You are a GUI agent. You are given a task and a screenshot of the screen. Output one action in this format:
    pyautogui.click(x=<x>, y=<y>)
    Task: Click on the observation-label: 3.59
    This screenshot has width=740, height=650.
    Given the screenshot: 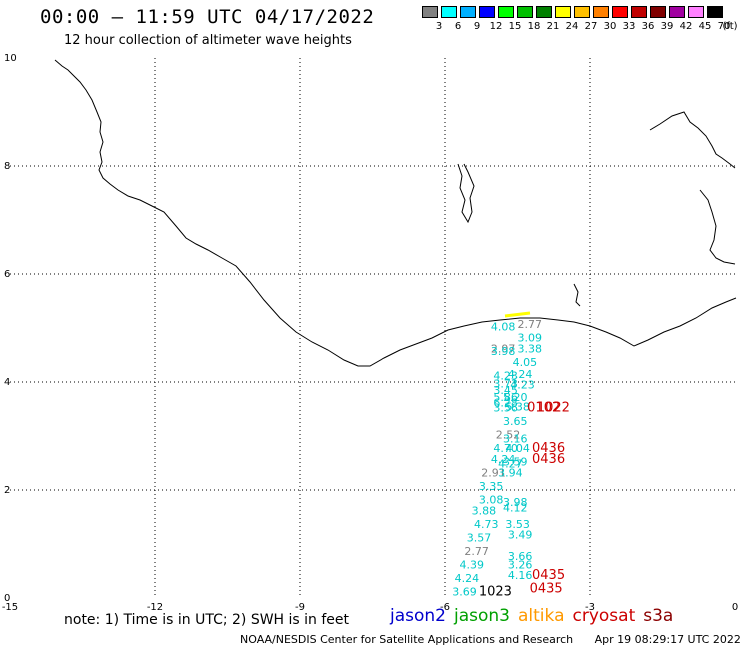 What is the action you would take?
    pyautogui.click(x=515, y=462)
    